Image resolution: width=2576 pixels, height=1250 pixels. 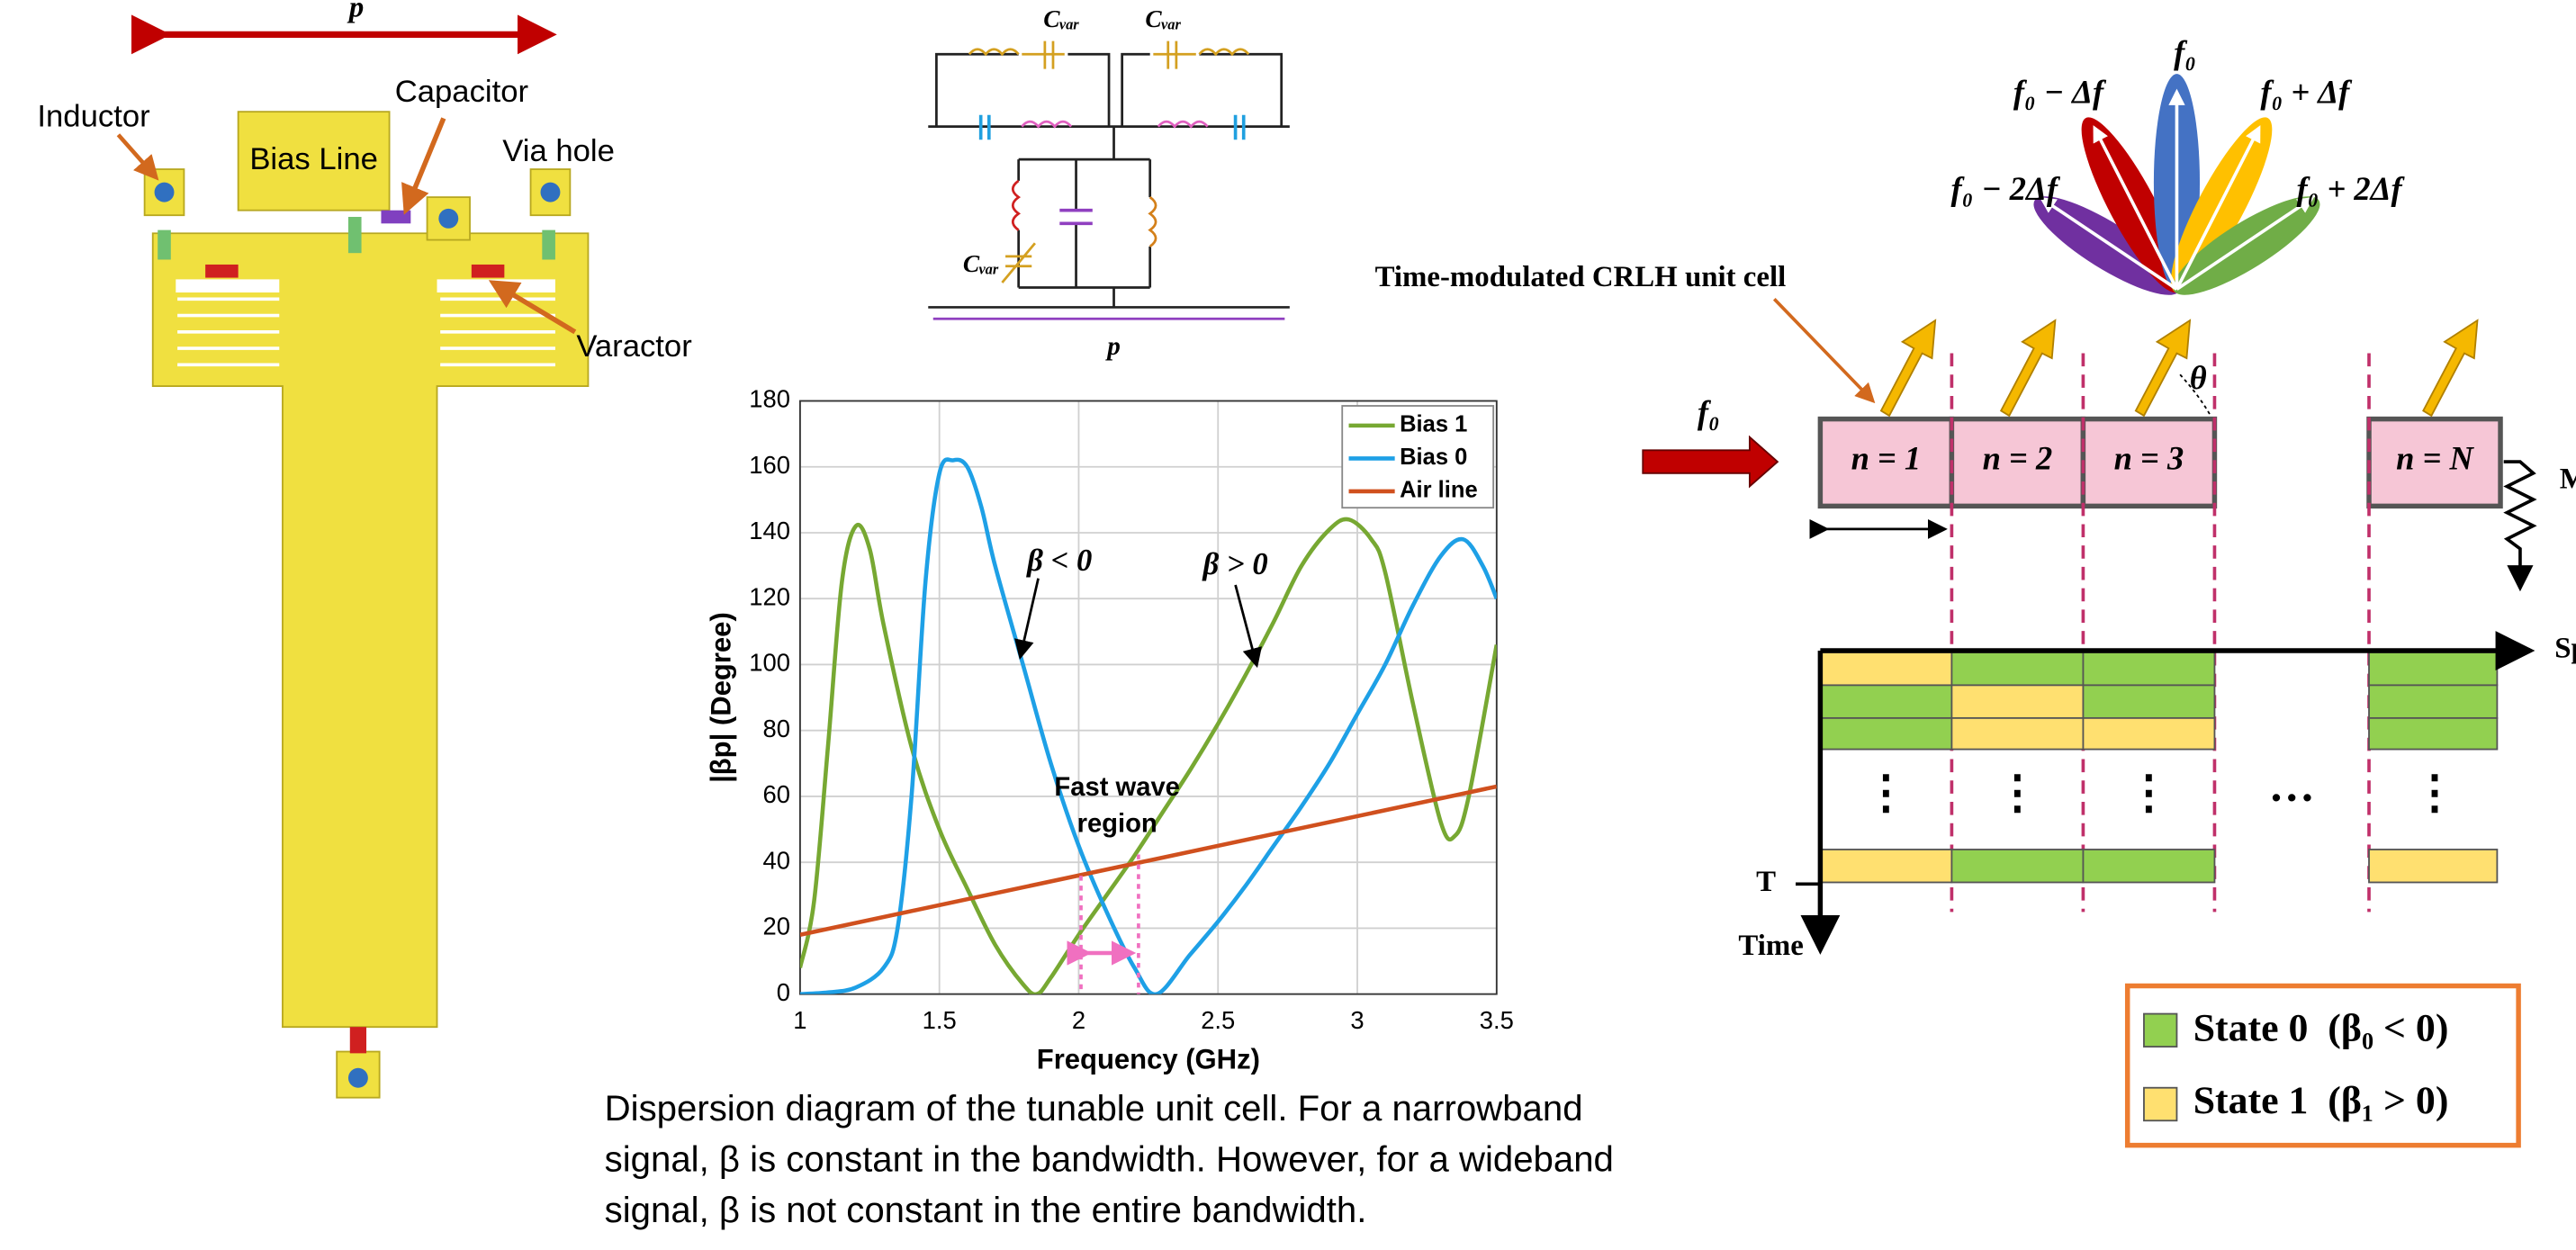 What do you see at coordinates (313, 159) in the screenshot?
I see `label: Bias Line` at bounding box center [313, 159].